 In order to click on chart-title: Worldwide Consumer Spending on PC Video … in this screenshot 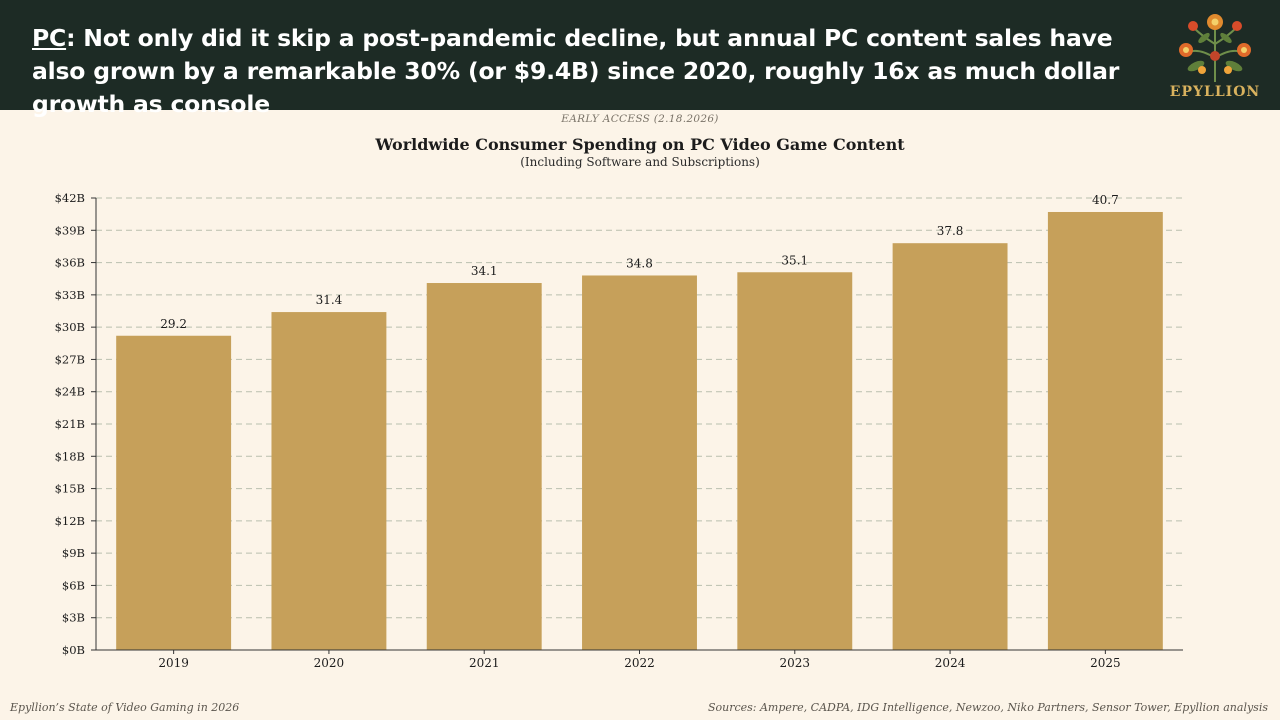, I will do `click(640, 144)`.